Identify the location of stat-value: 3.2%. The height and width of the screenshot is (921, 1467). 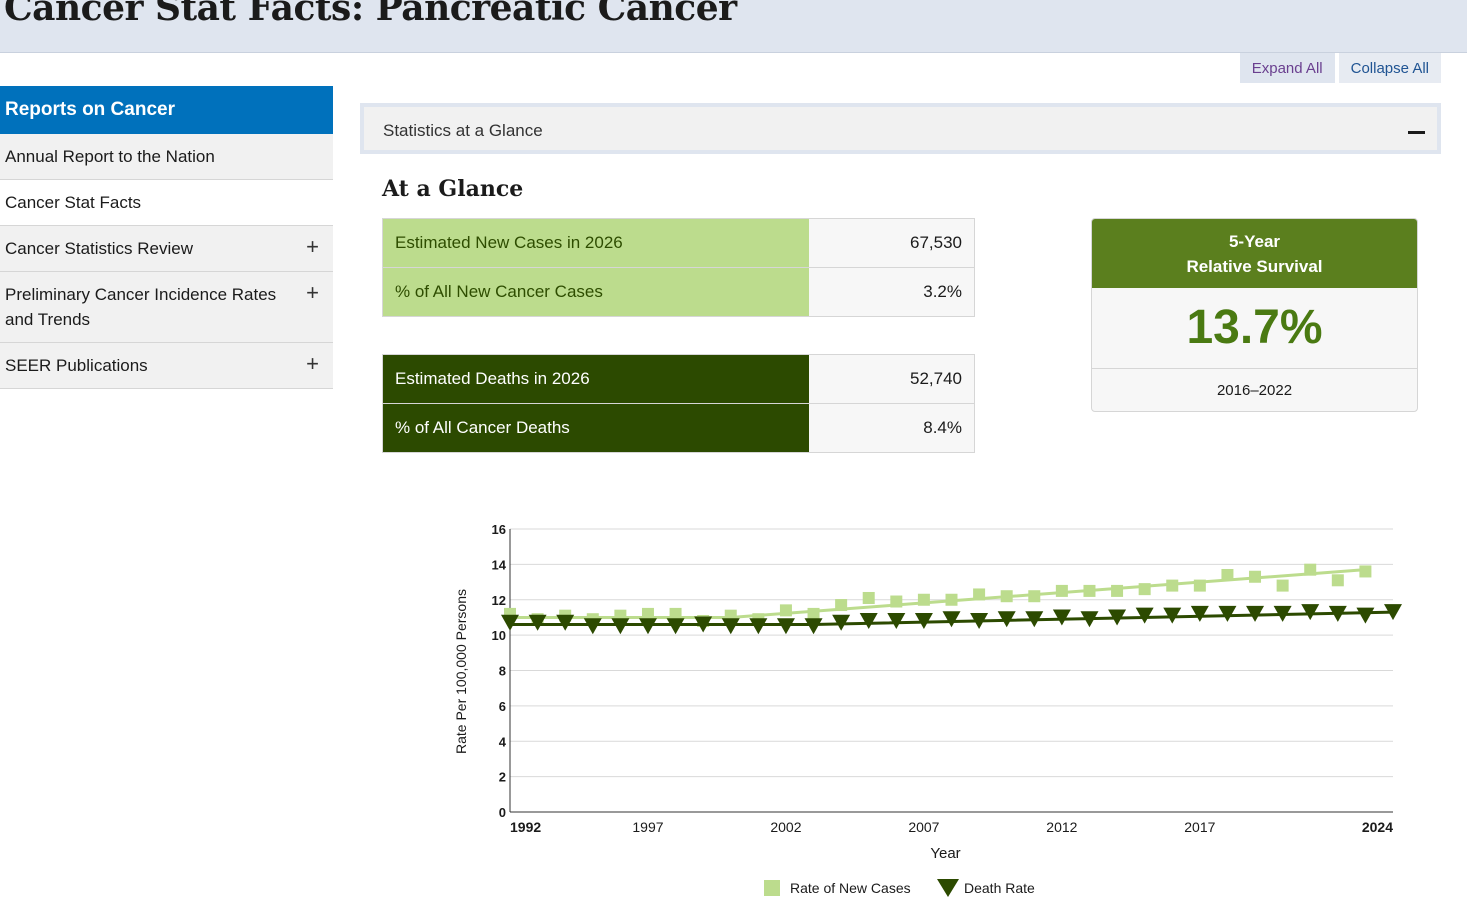
(891, 292).